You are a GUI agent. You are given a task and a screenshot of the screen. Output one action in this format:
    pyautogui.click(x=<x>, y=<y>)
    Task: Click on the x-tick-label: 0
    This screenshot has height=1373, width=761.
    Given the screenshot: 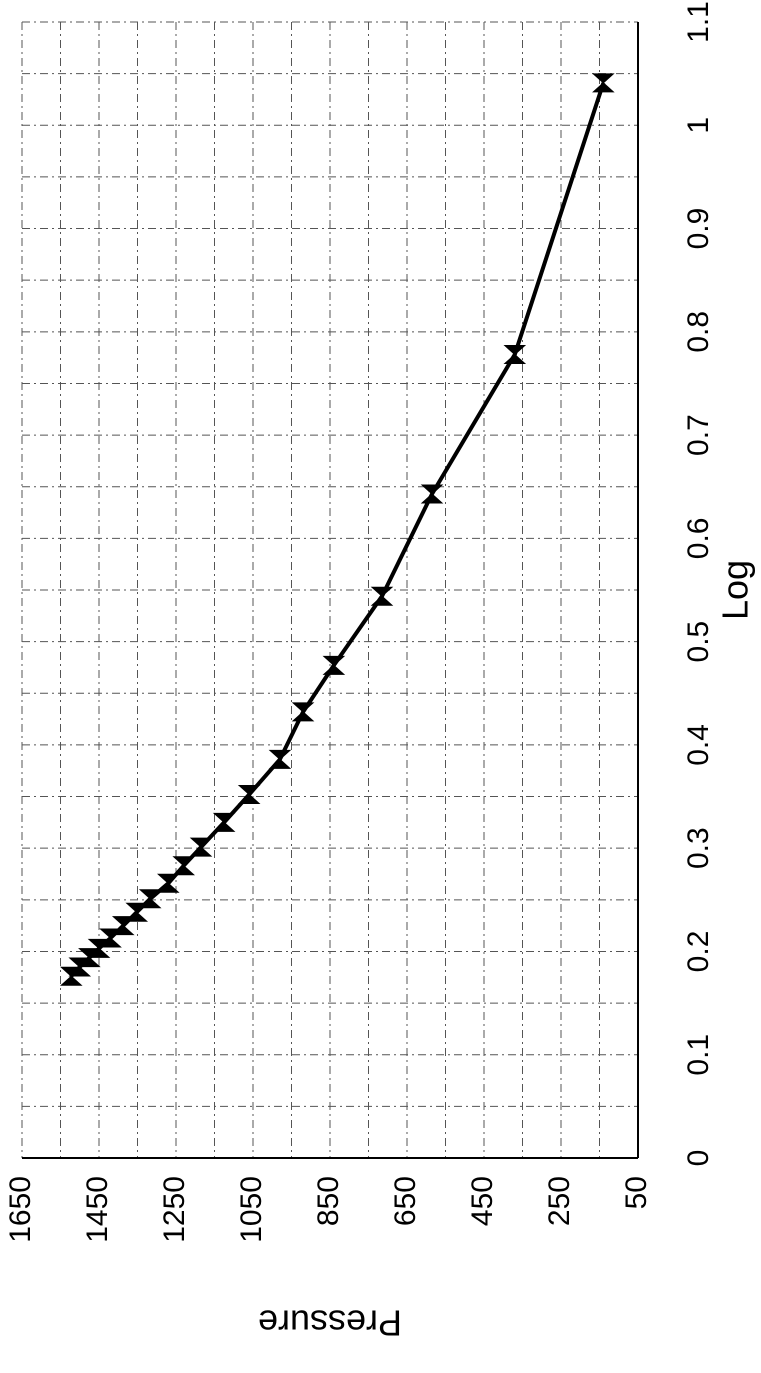 What is the action you would take?
    pyautogui.click(x=698, y=1158)
    